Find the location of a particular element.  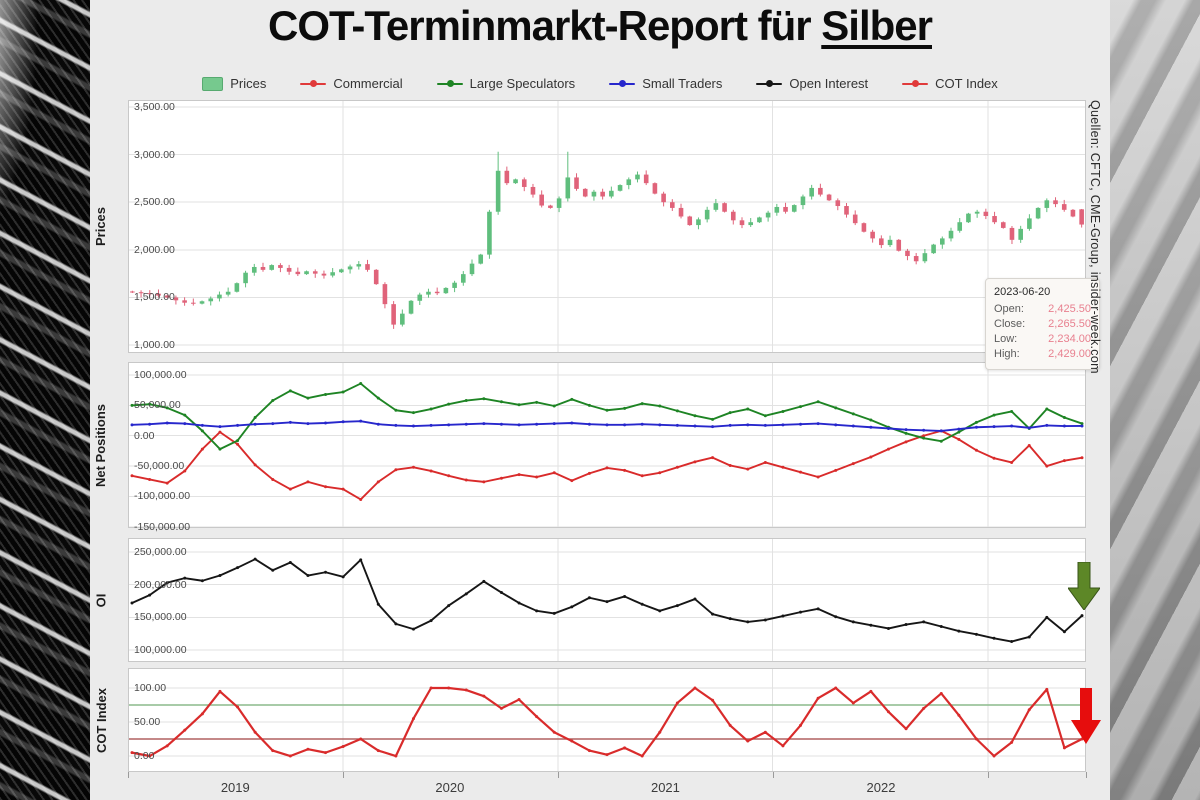

x-axis-year-label: 2020 is located at coordinates (450, 787).